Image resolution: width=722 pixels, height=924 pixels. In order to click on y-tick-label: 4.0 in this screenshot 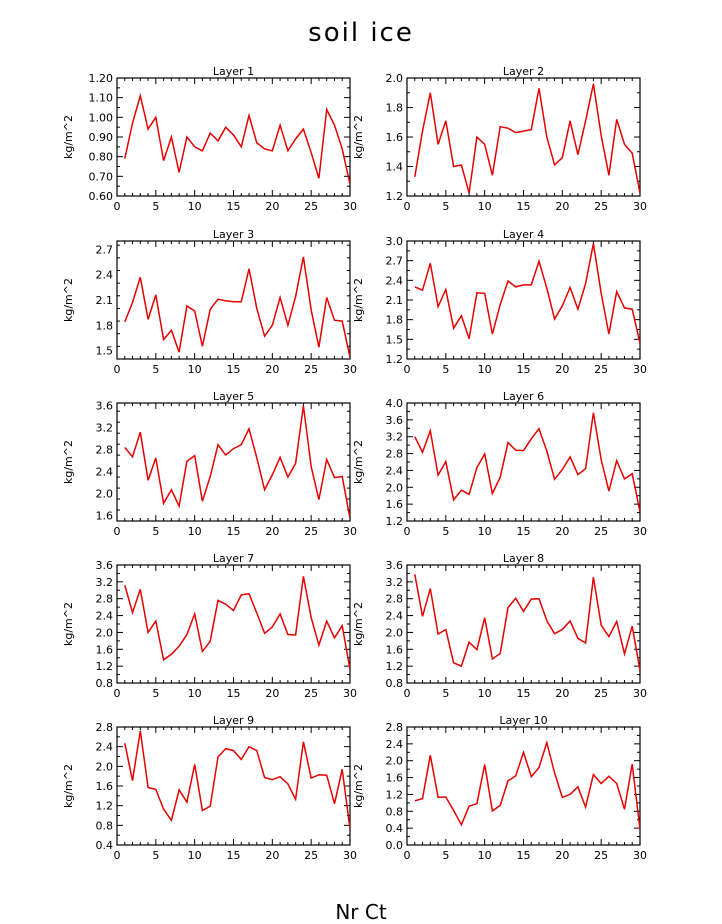, I will do `click(395, 403)`.